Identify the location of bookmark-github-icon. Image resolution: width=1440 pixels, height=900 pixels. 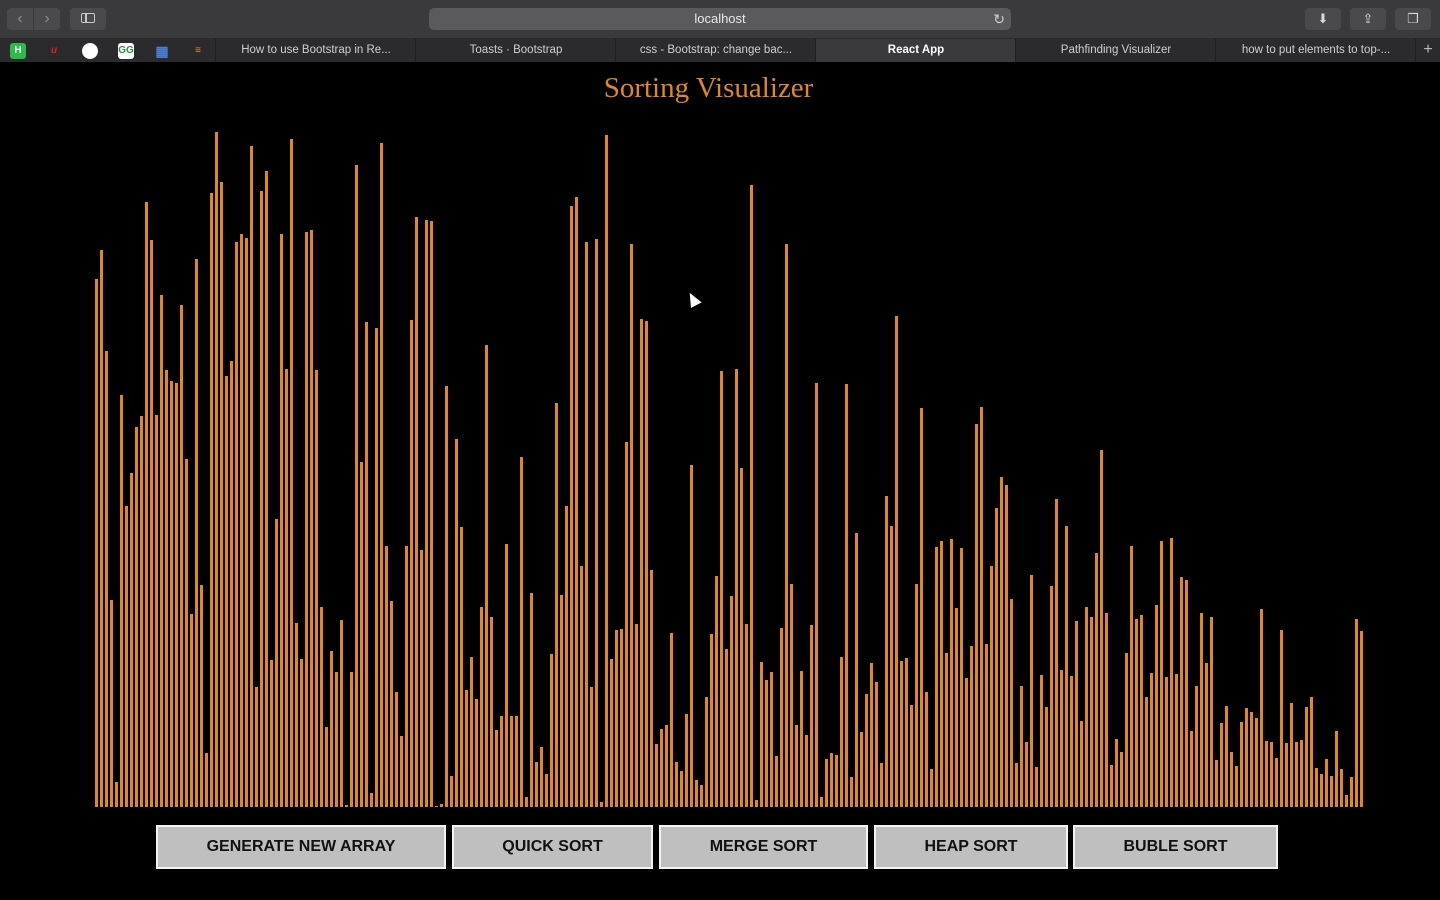
(90, 51).